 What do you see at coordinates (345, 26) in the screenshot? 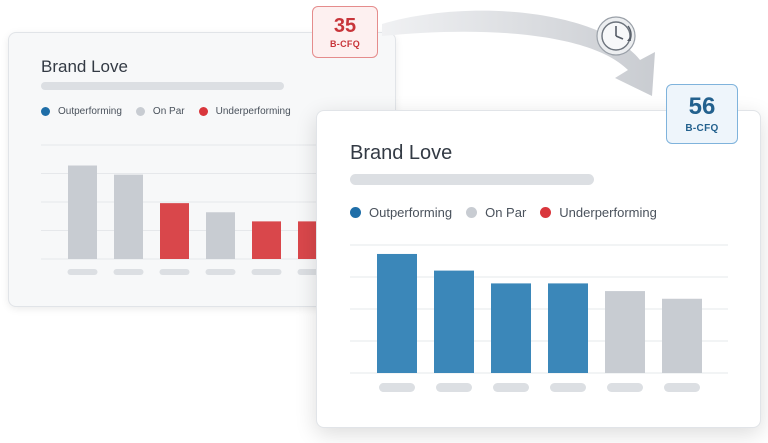
I see `score-value: 35` at bounding box center [345, 26].